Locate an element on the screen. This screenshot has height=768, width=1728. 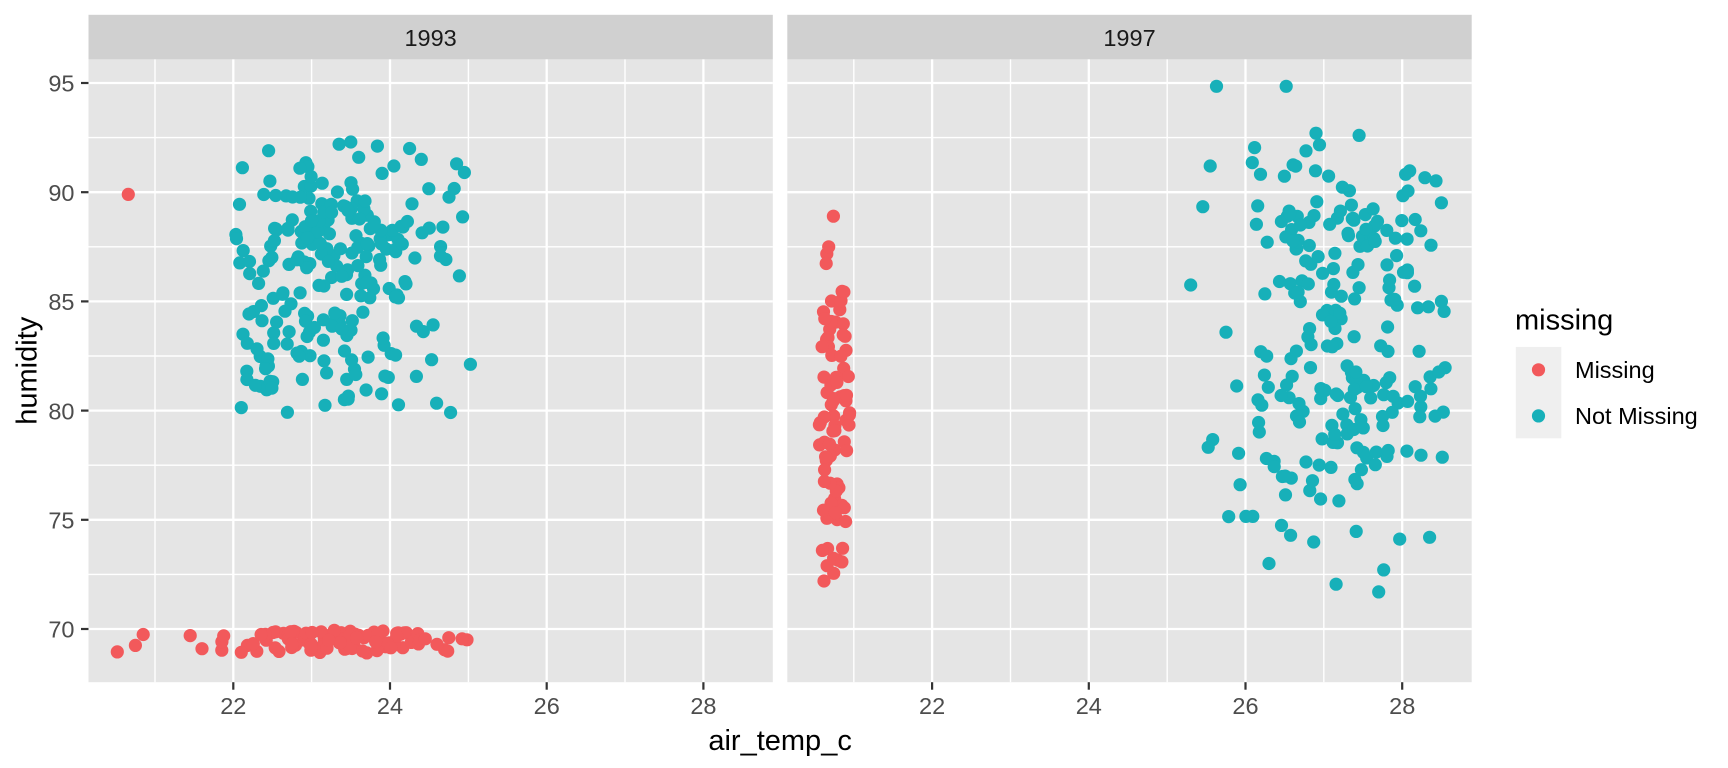
svg-text: humidity is located at coordinates (27, 370).